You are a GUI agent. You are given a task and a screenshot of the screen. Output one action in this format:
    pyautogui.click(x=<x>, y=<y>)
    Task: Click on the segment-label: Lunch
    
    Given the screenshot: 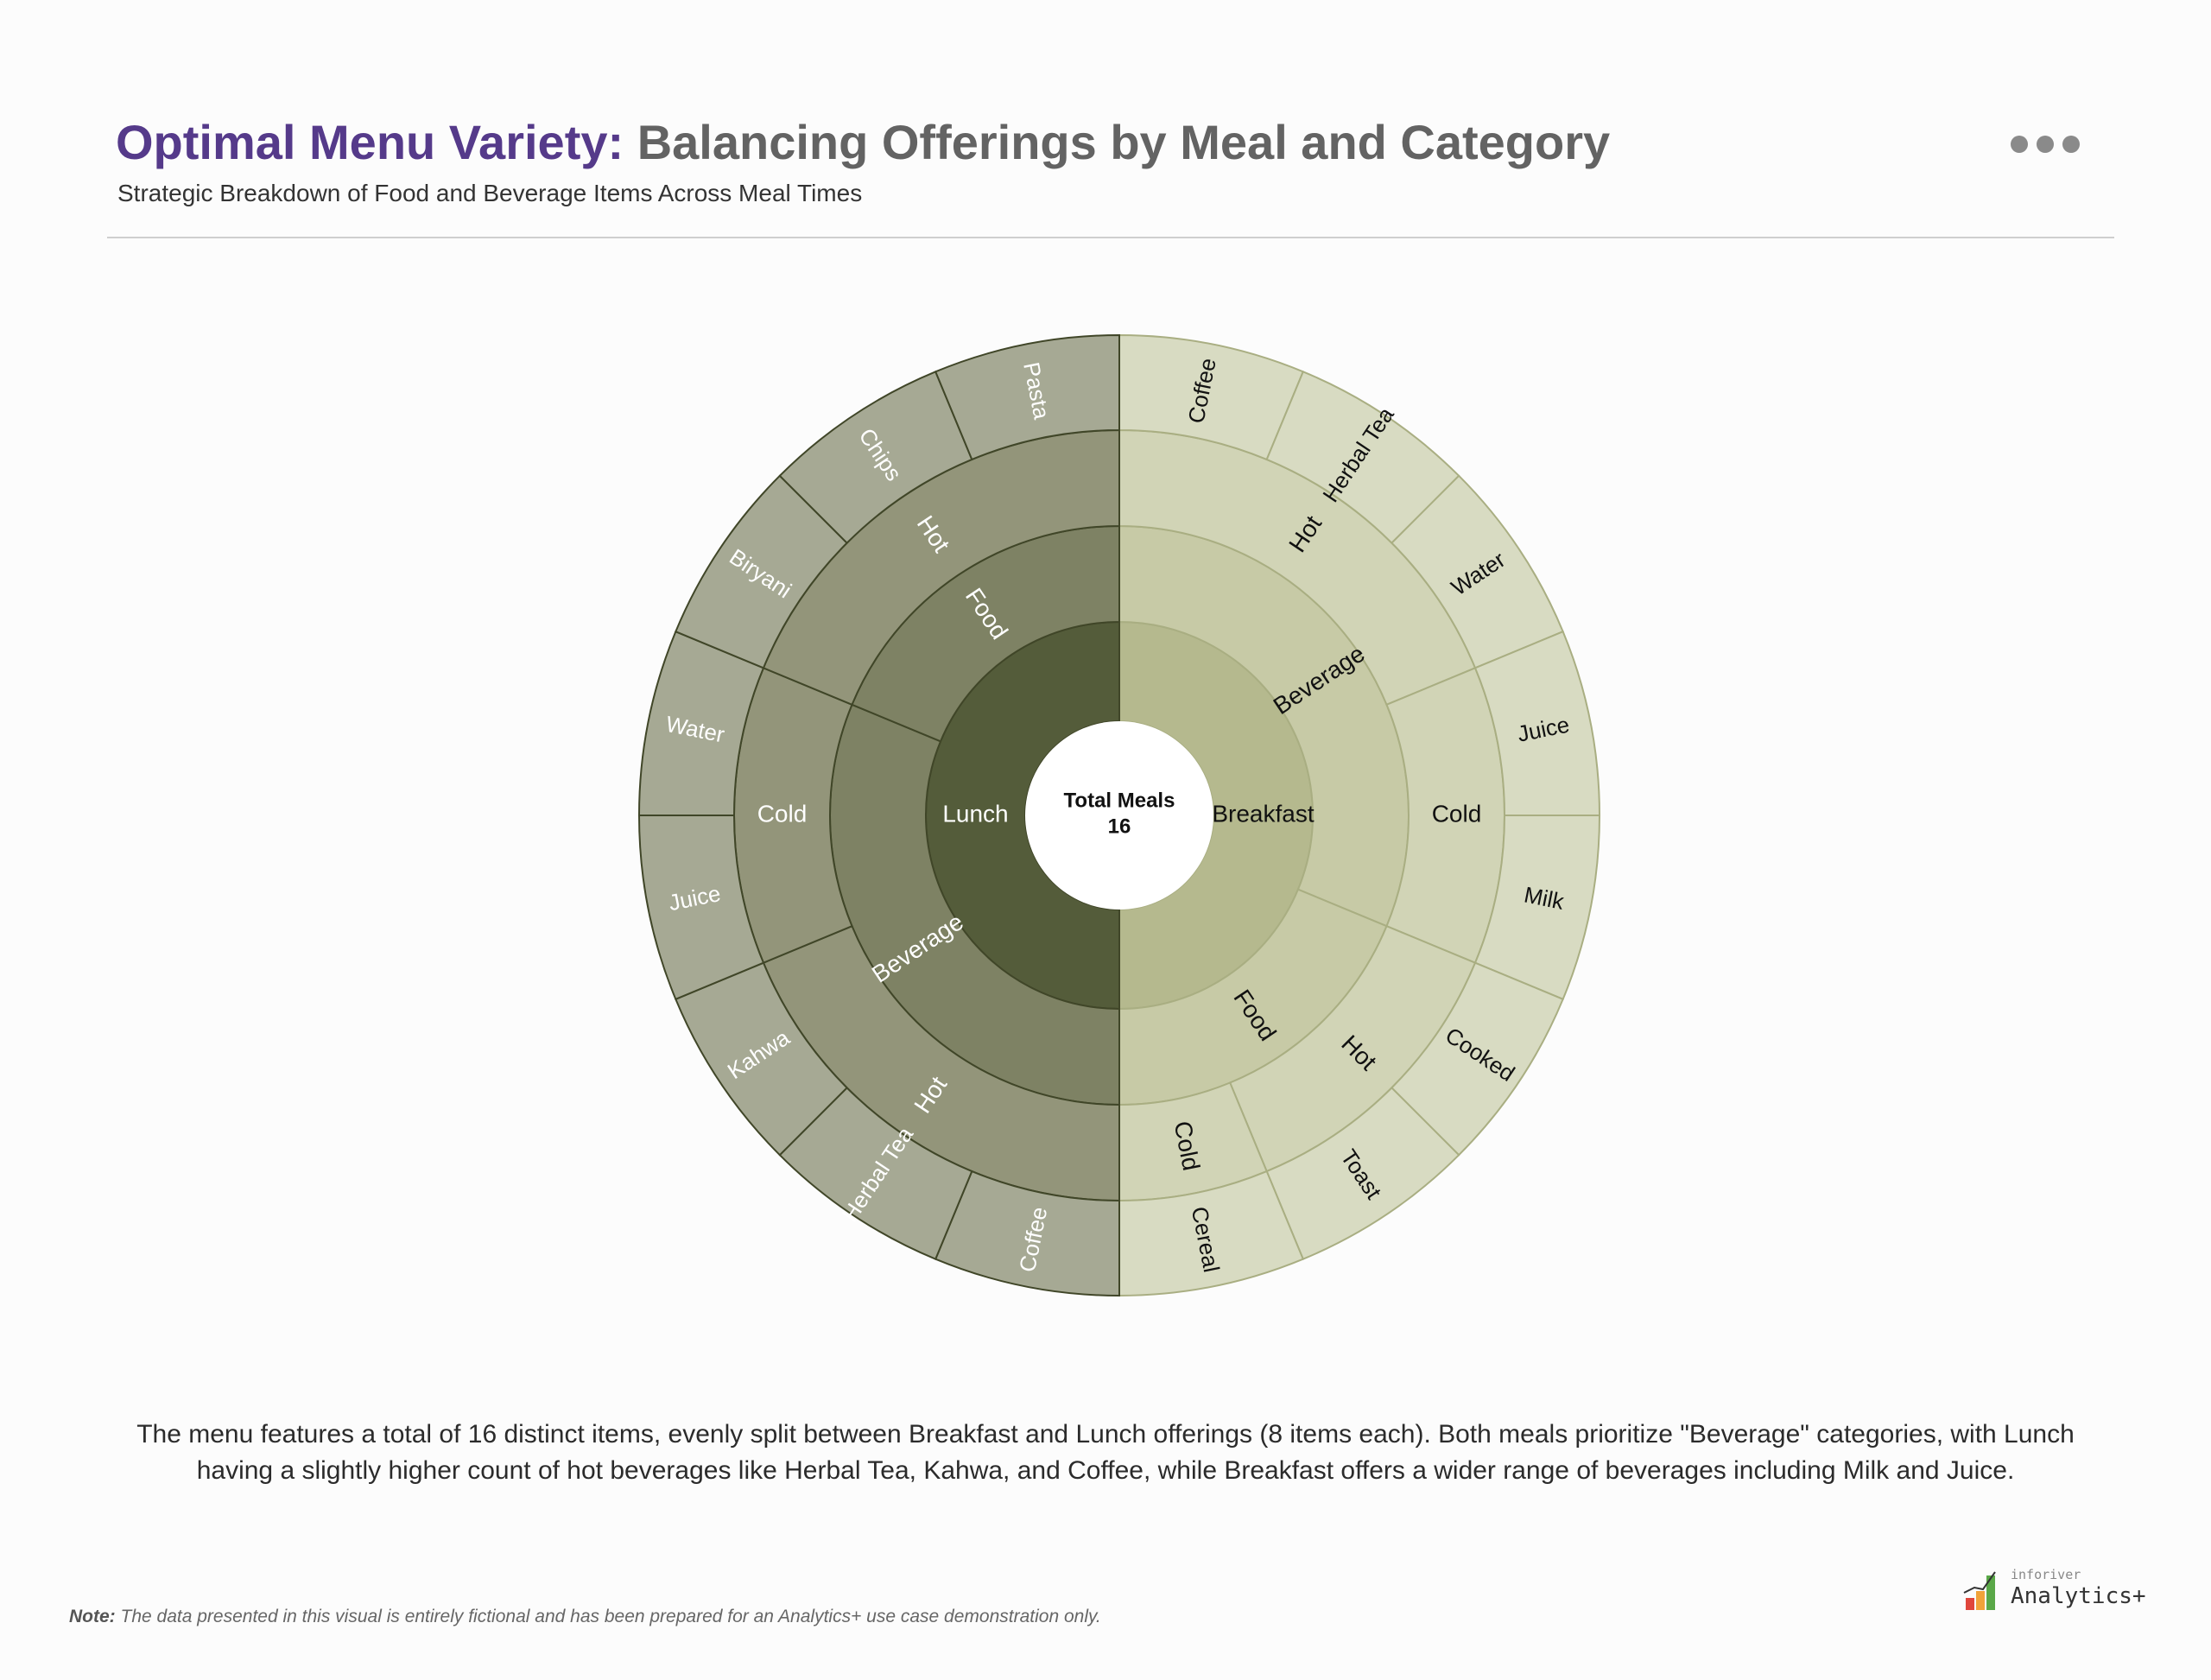 What is the action you would take?
    pyautogui.click(x=975, y=814)
    